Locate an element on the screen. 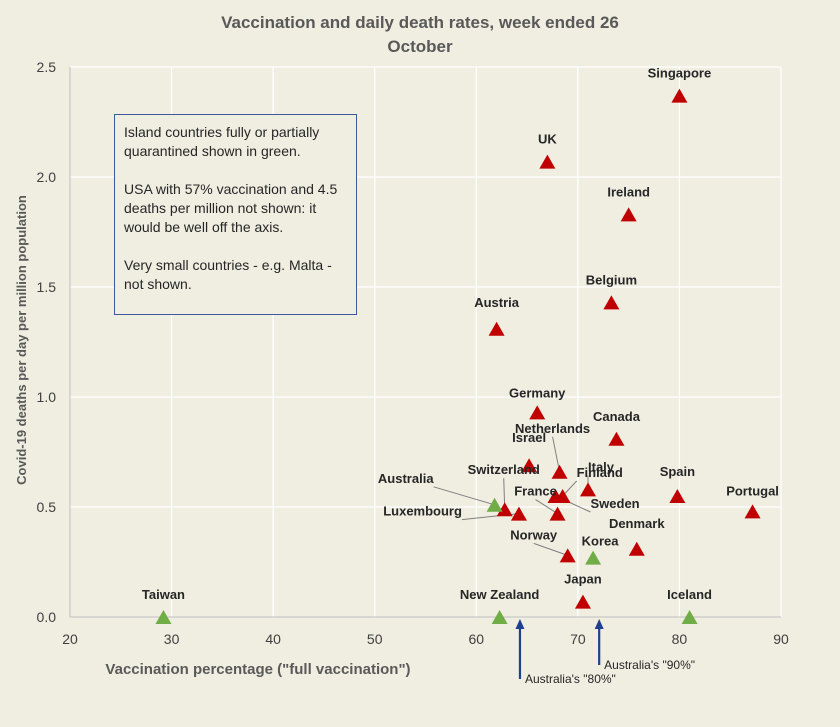 This screenshot has height=727, width=840. point-marker-norway is located at coordinates (567, 555).